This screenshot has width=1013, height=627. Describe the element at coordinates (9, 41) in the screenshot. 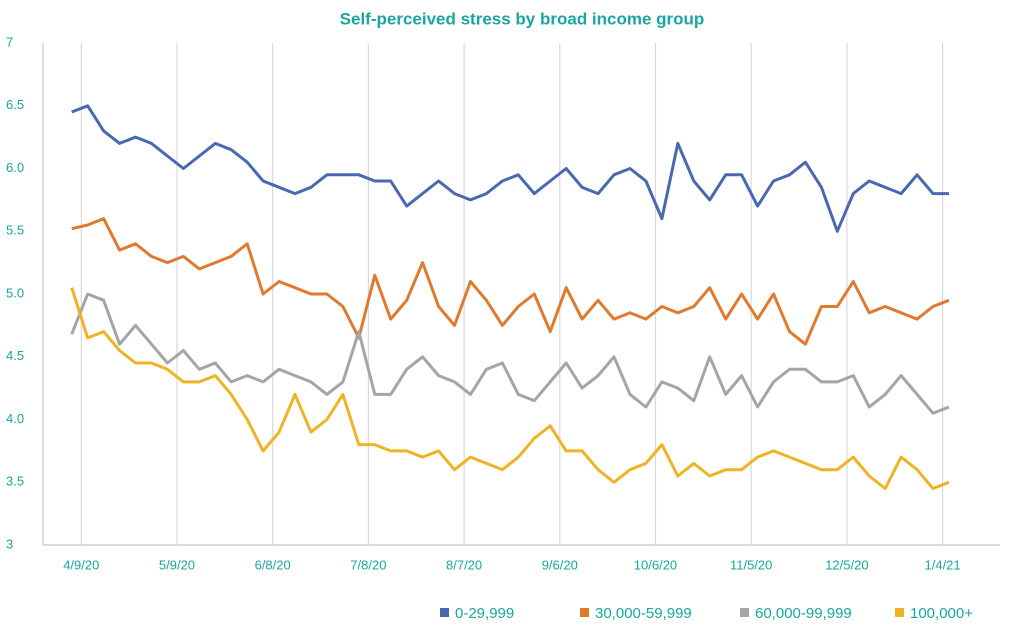

I see `y-tick-label: 7` at that location.